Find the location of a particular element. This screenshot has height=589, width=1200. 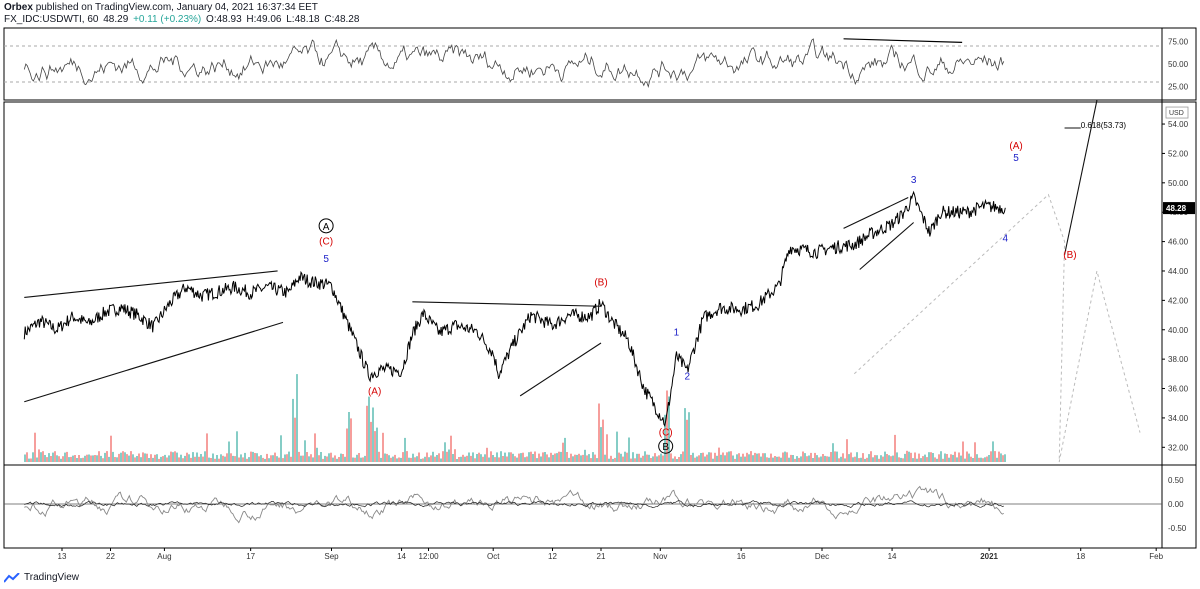

wave-label: 5 is located at coordinates (326, 259).